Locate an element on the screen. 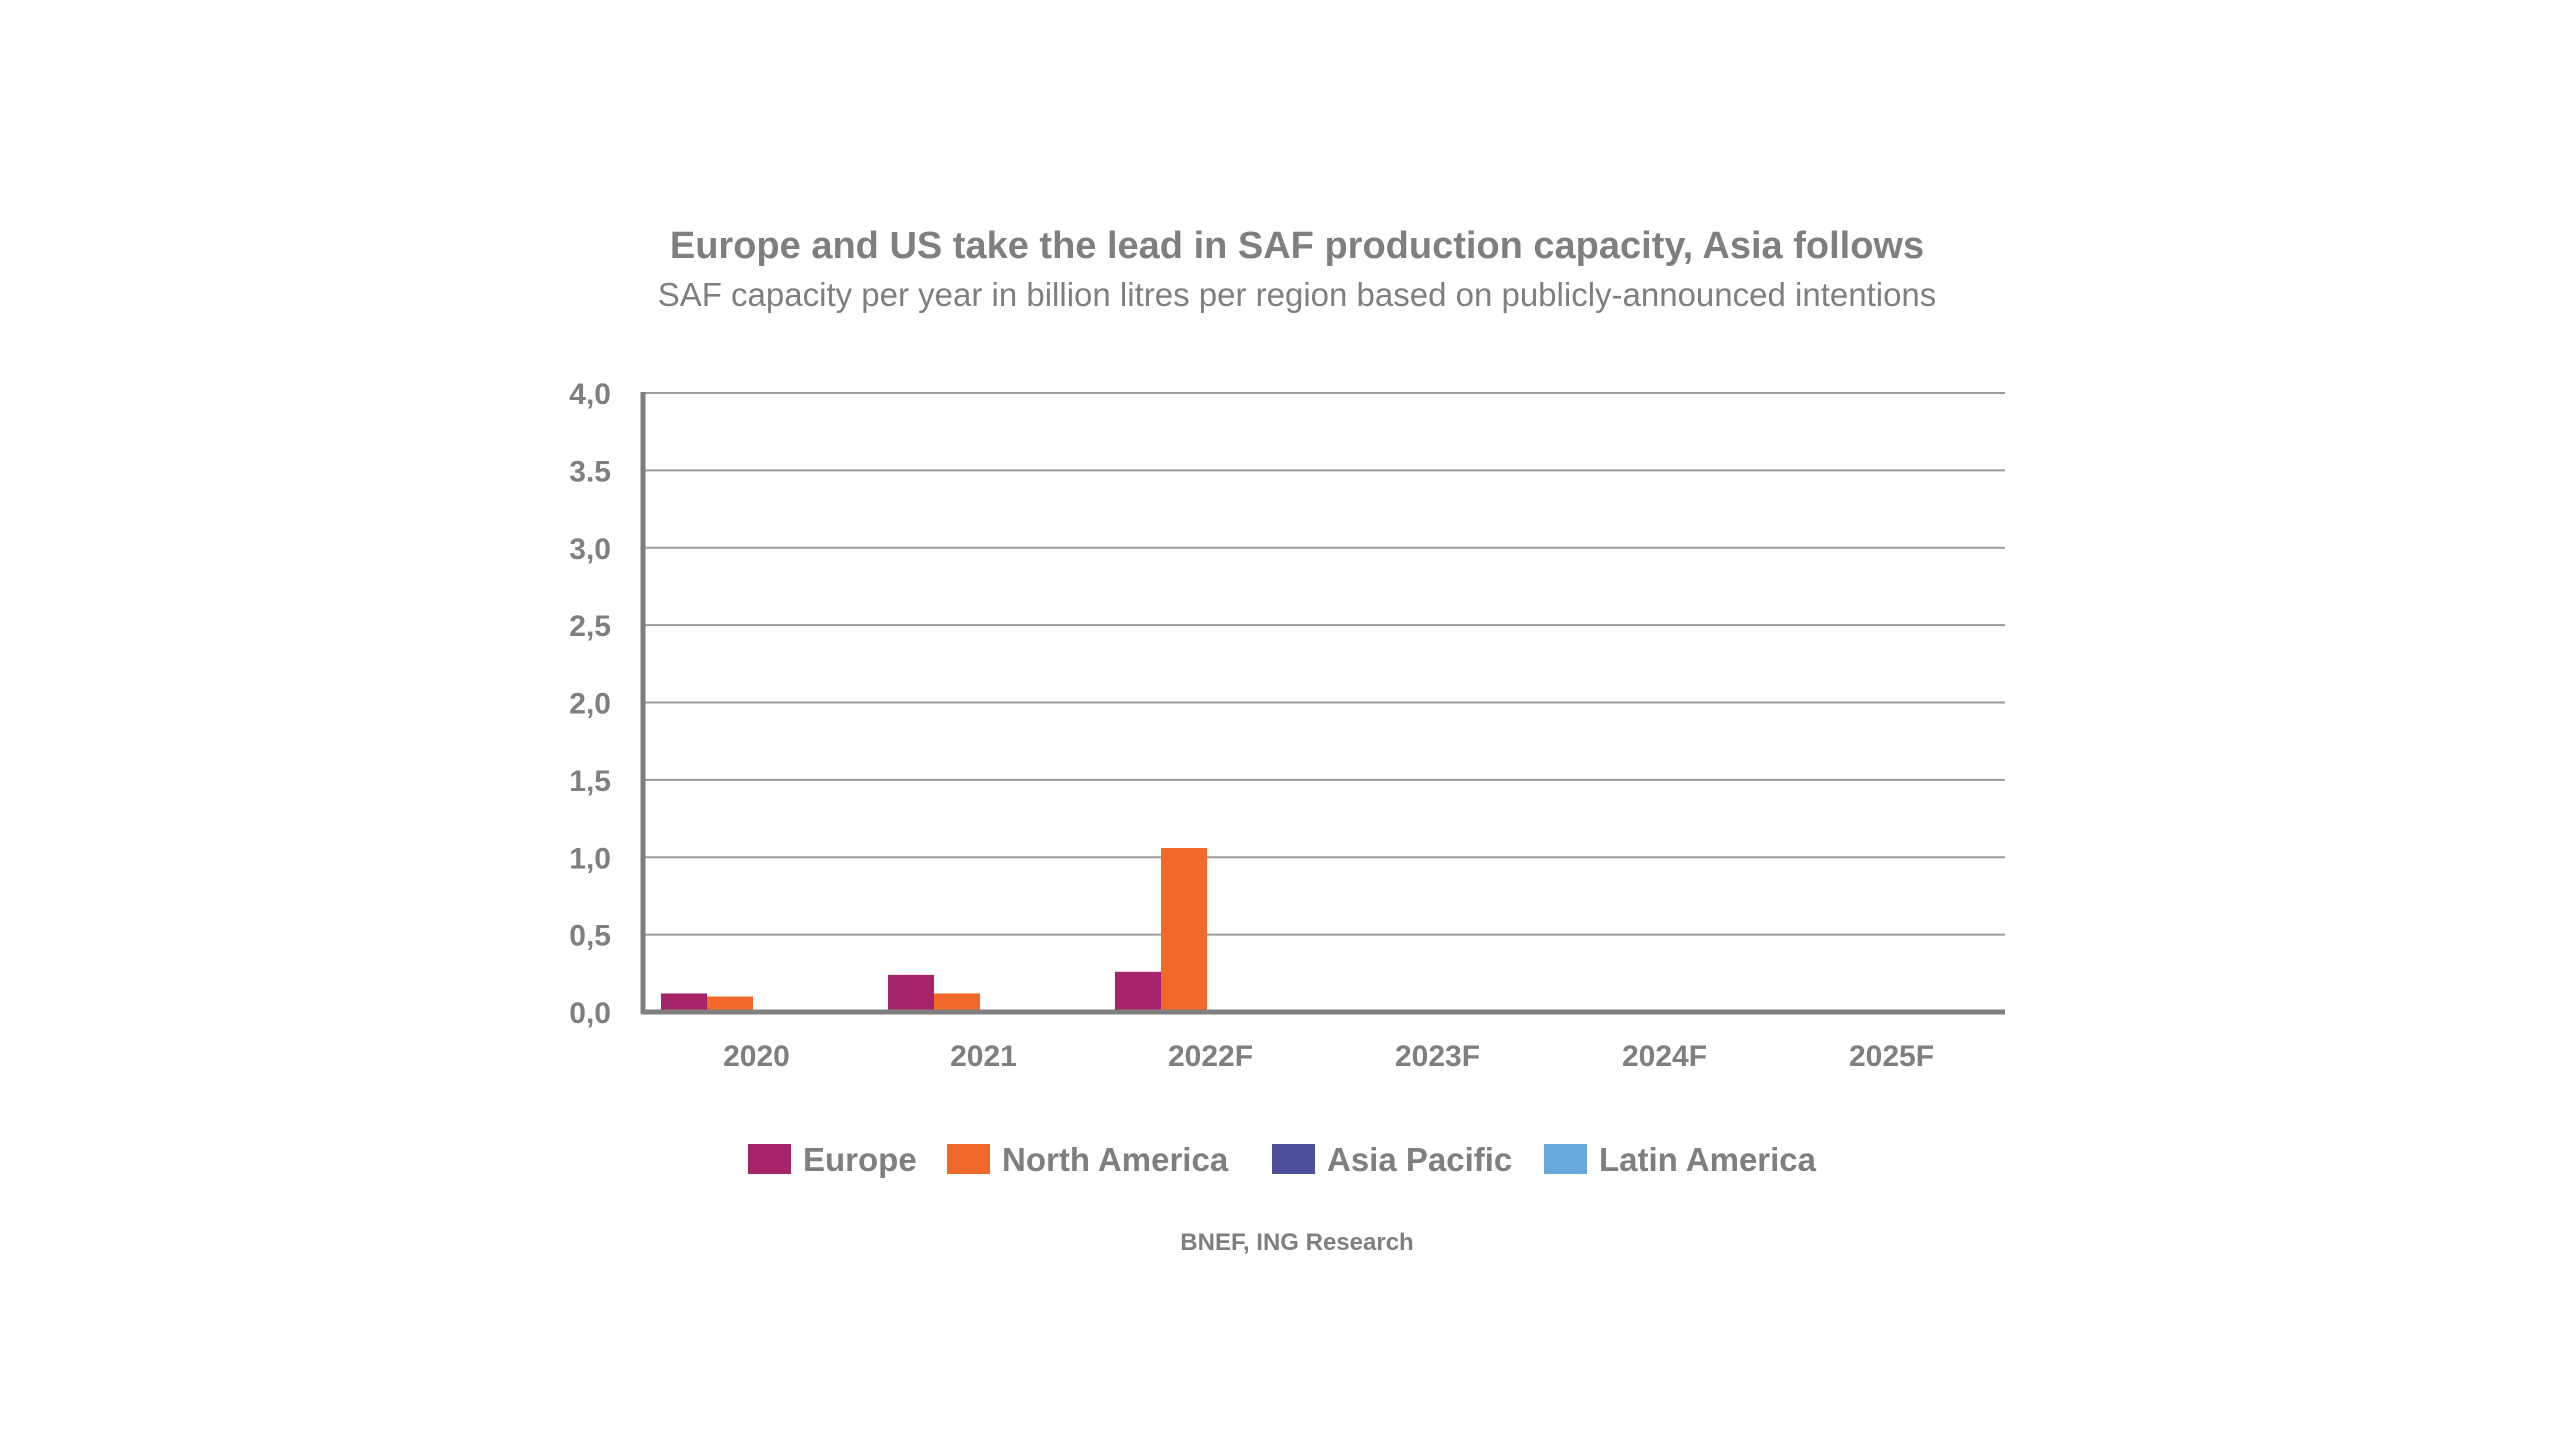  y-tick-label: 0,0 is located at coordinates (590, 1013).